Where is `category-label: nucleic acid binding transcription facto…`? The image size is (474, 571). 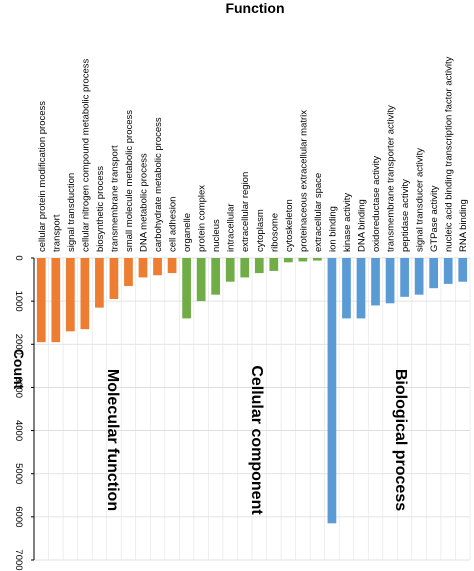 category-label: nucleic acid binding transcription facto… is located at coordinates (449, 154).